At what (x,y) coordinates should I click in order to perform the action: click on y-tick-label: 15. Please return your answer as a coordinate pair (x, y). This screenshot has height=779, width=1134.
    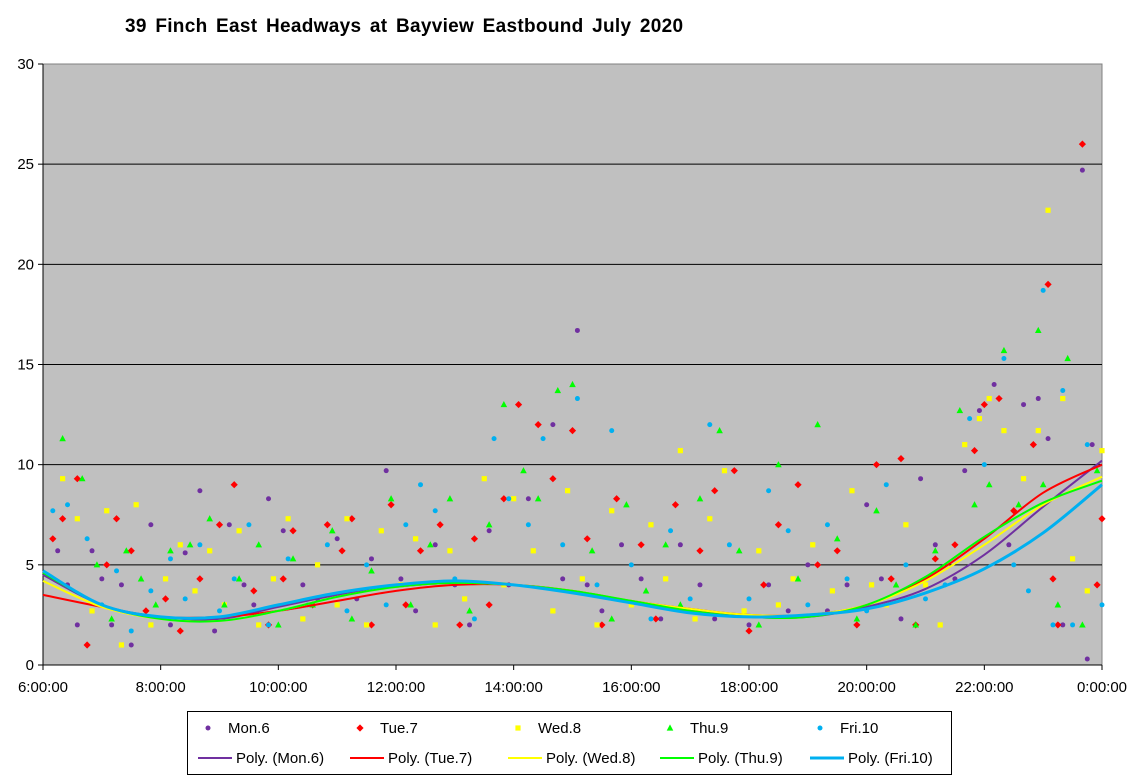
    Looking at the image, I should click on (25, 365).